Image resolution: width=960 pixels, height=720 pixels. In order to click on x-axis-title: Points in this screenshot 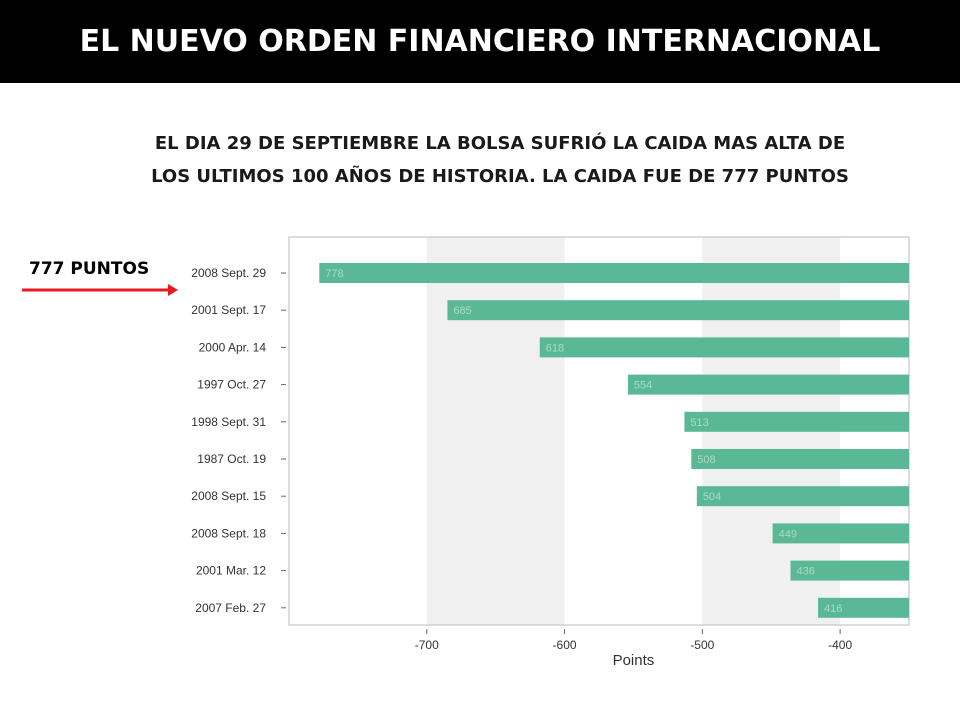, I will do `click(634, 660)`.